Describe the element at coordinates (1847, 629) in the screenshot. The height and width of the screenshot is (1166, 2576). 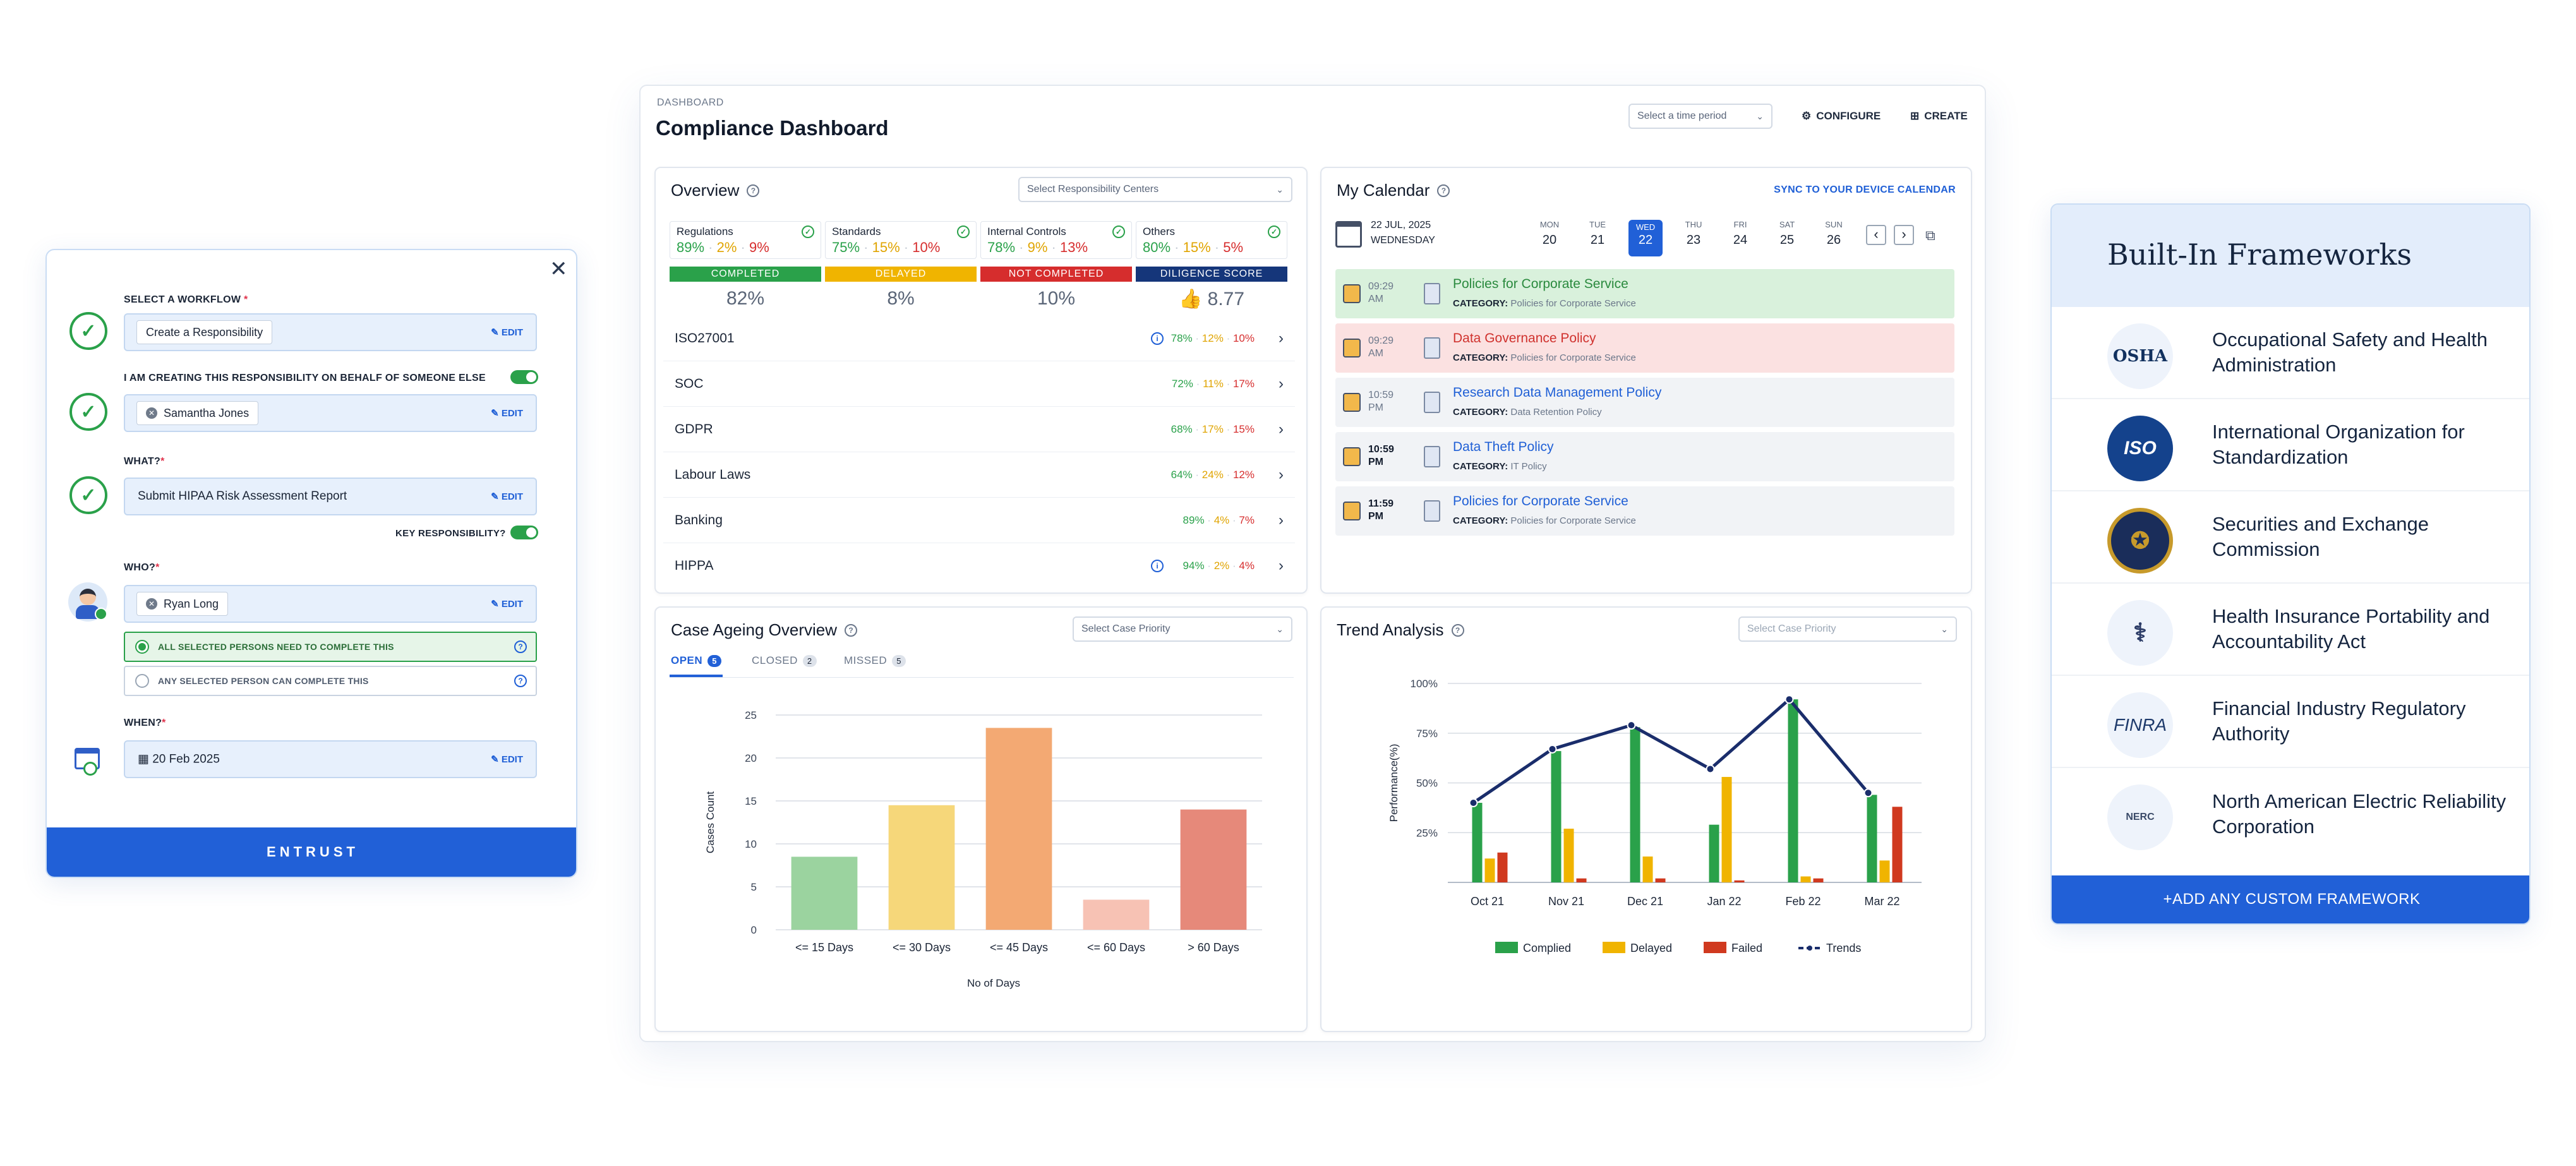
I see `trend-priority-select: Select Case Priority ⌄` at that location.